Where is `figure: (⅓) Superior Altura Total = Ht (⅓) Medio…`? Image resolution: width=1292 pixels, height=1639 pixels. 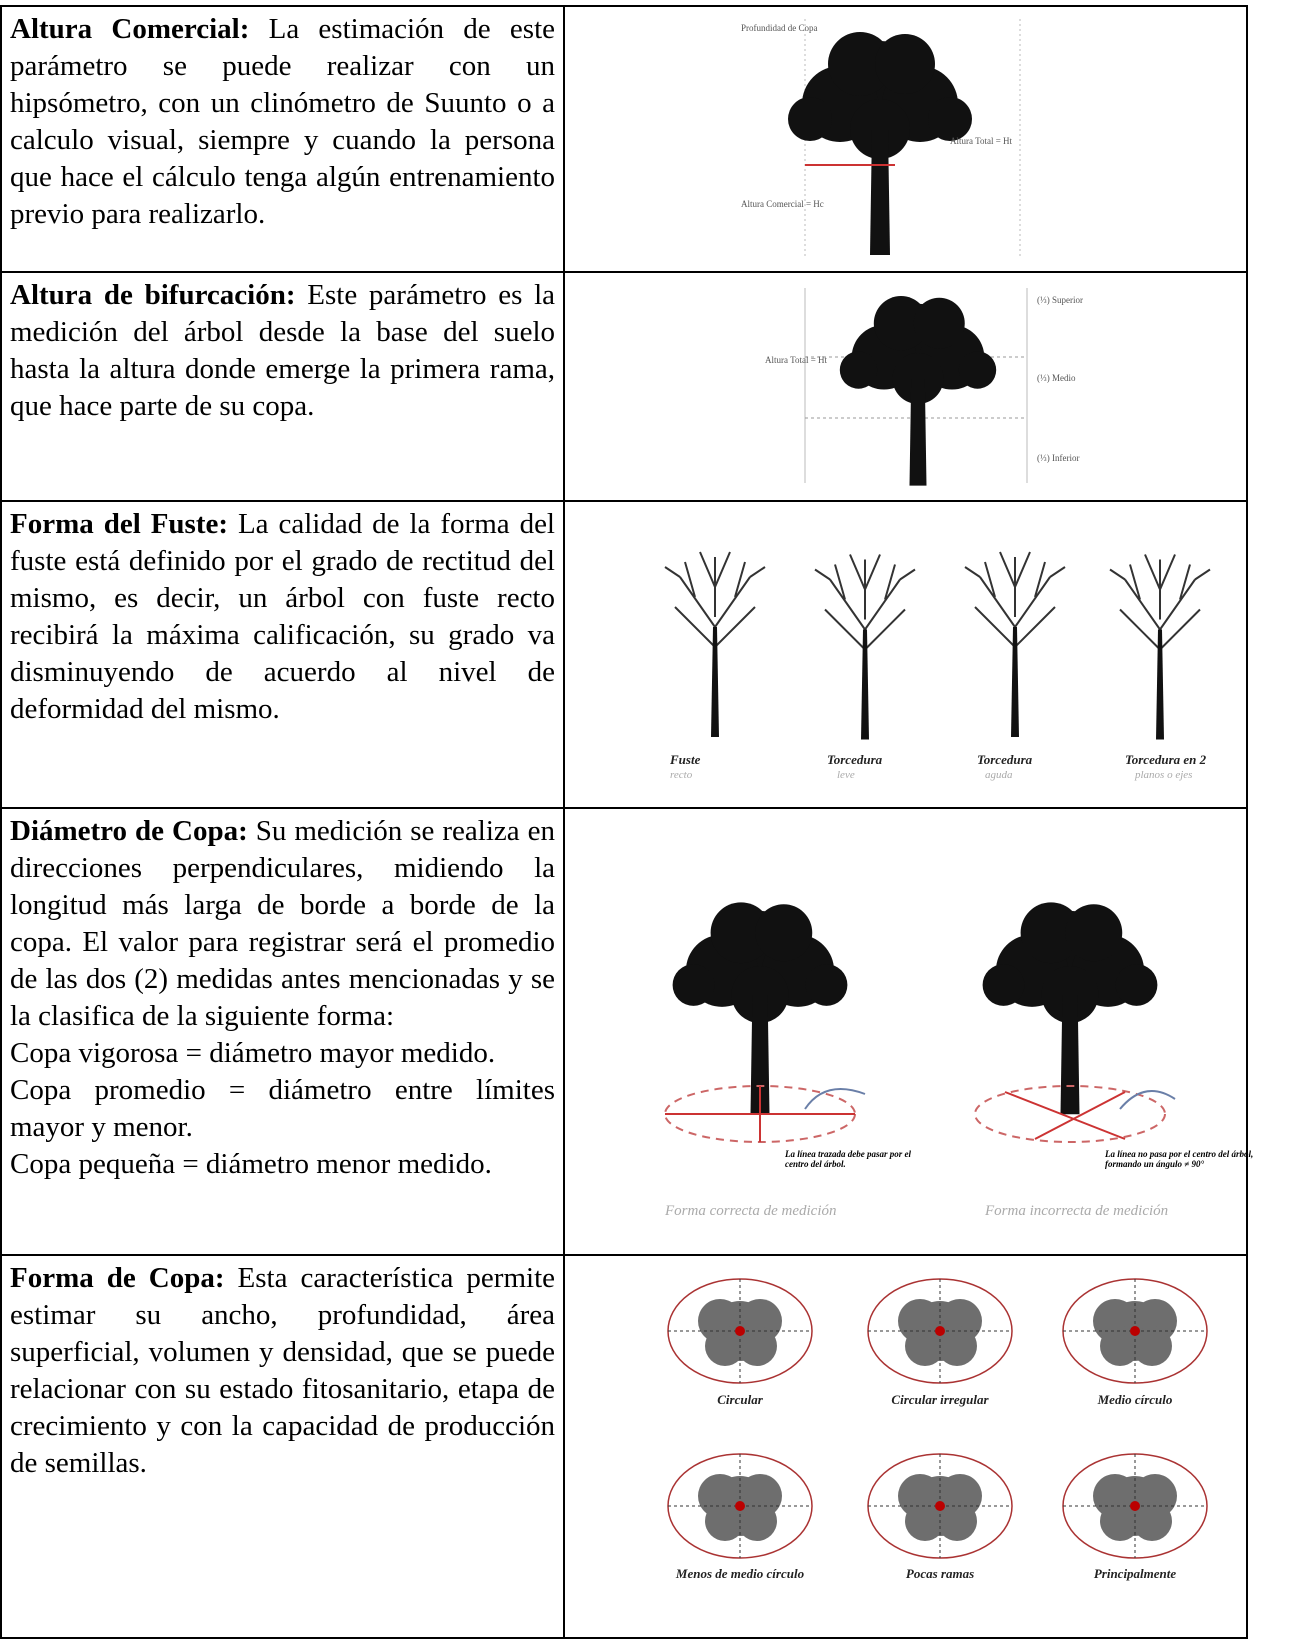
figure: (⅓) Superior Altura Total = Ht (⅓) Medio… is located at coordinates (924, 387).